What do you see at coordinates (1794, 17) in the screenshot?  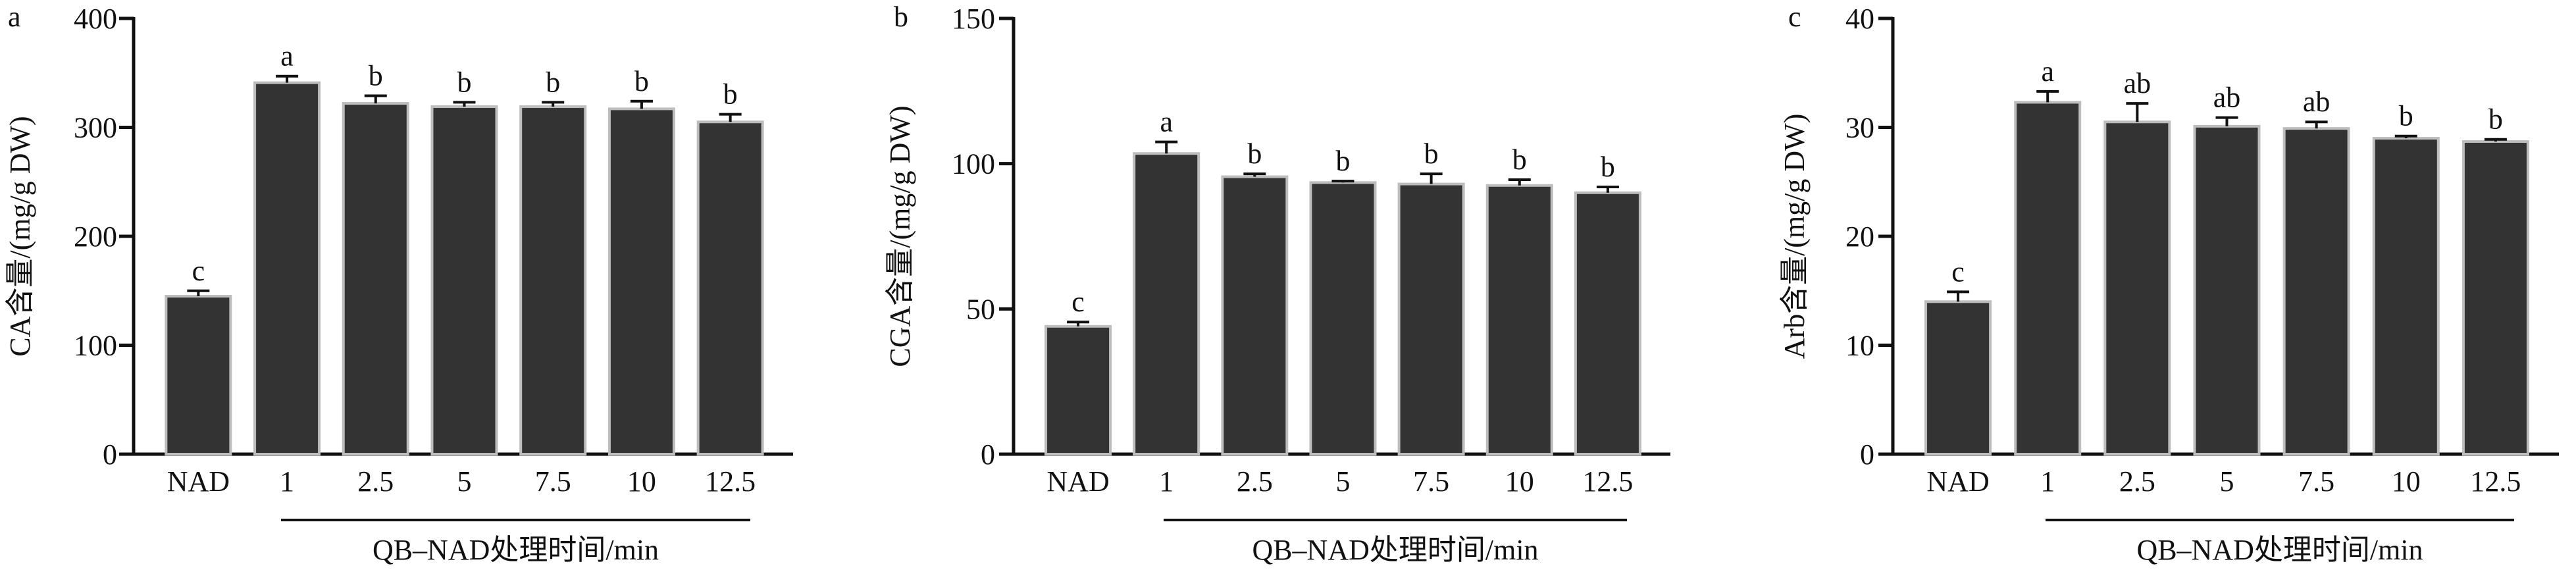 I see `panel-label: c` at bounding box center [1794, 17].